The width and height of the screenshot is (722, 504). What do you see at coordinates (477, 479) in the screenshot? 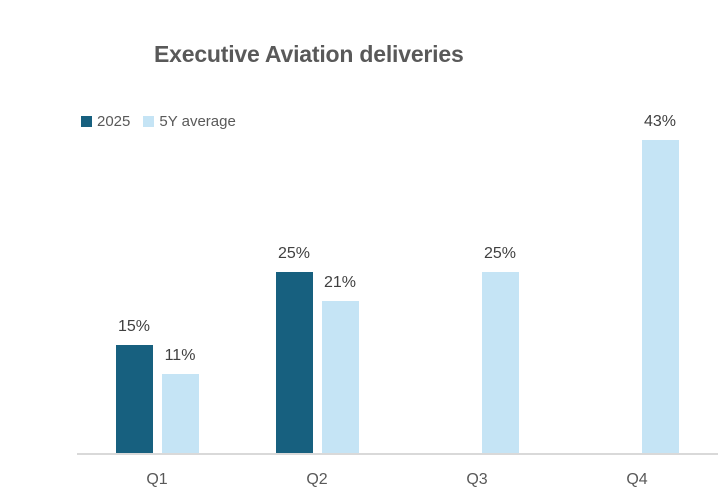
I see `x-axis-label-q3: Q3` at bounding box center [477, 479].